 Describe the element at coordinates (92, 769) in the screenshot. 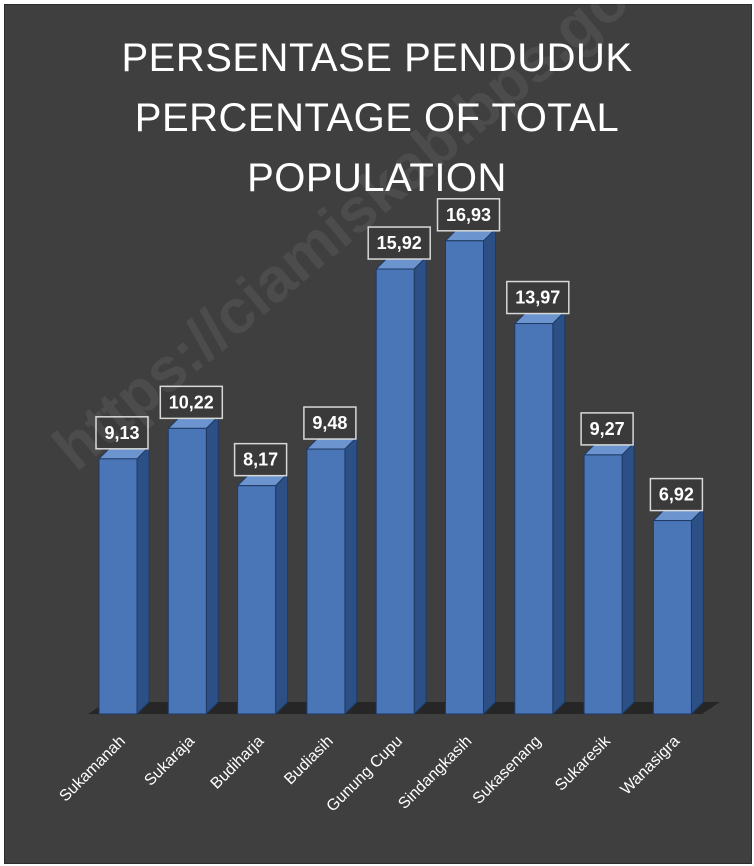

I see `category-label: Sukamanah` at that location.